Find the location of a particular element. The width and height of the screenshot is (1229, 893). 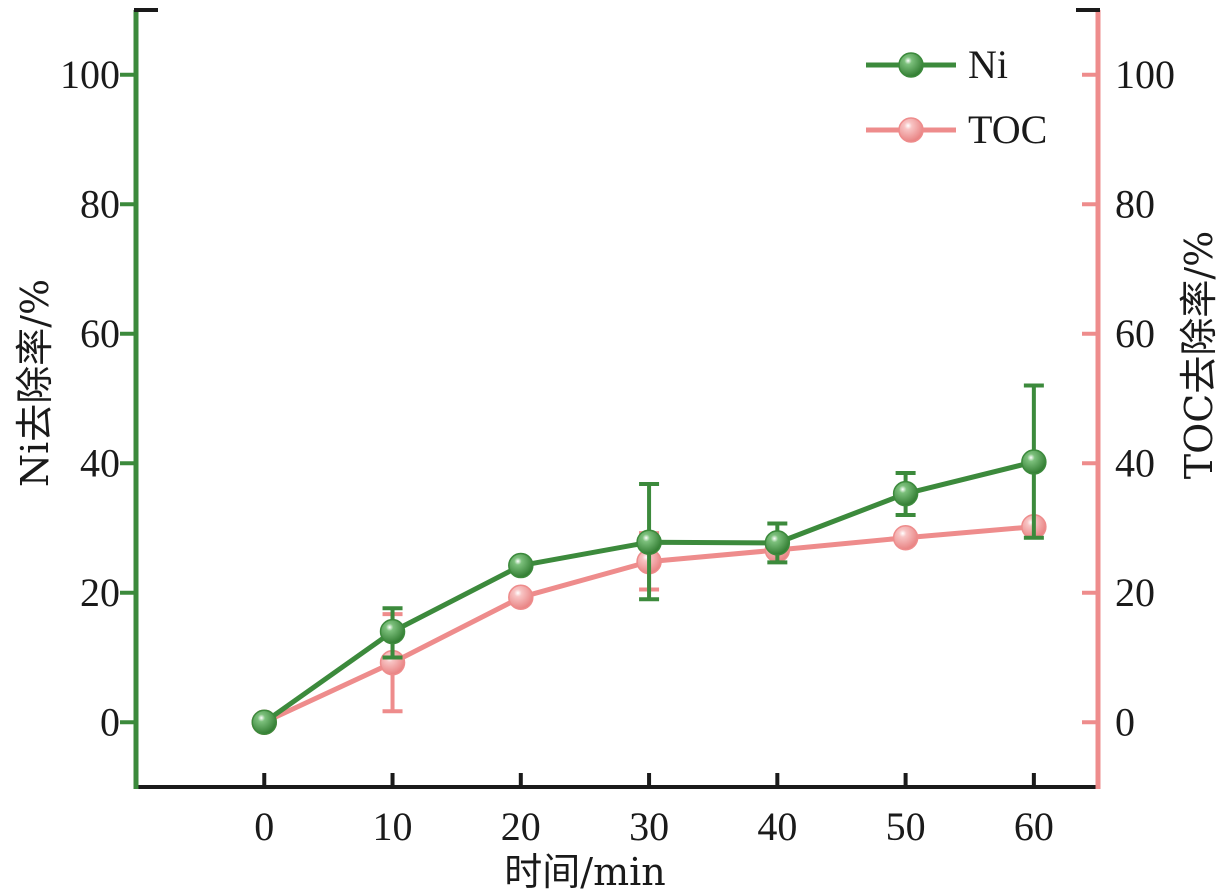

y-tick-label-right: 0 is located at coordinates (1125, 721).